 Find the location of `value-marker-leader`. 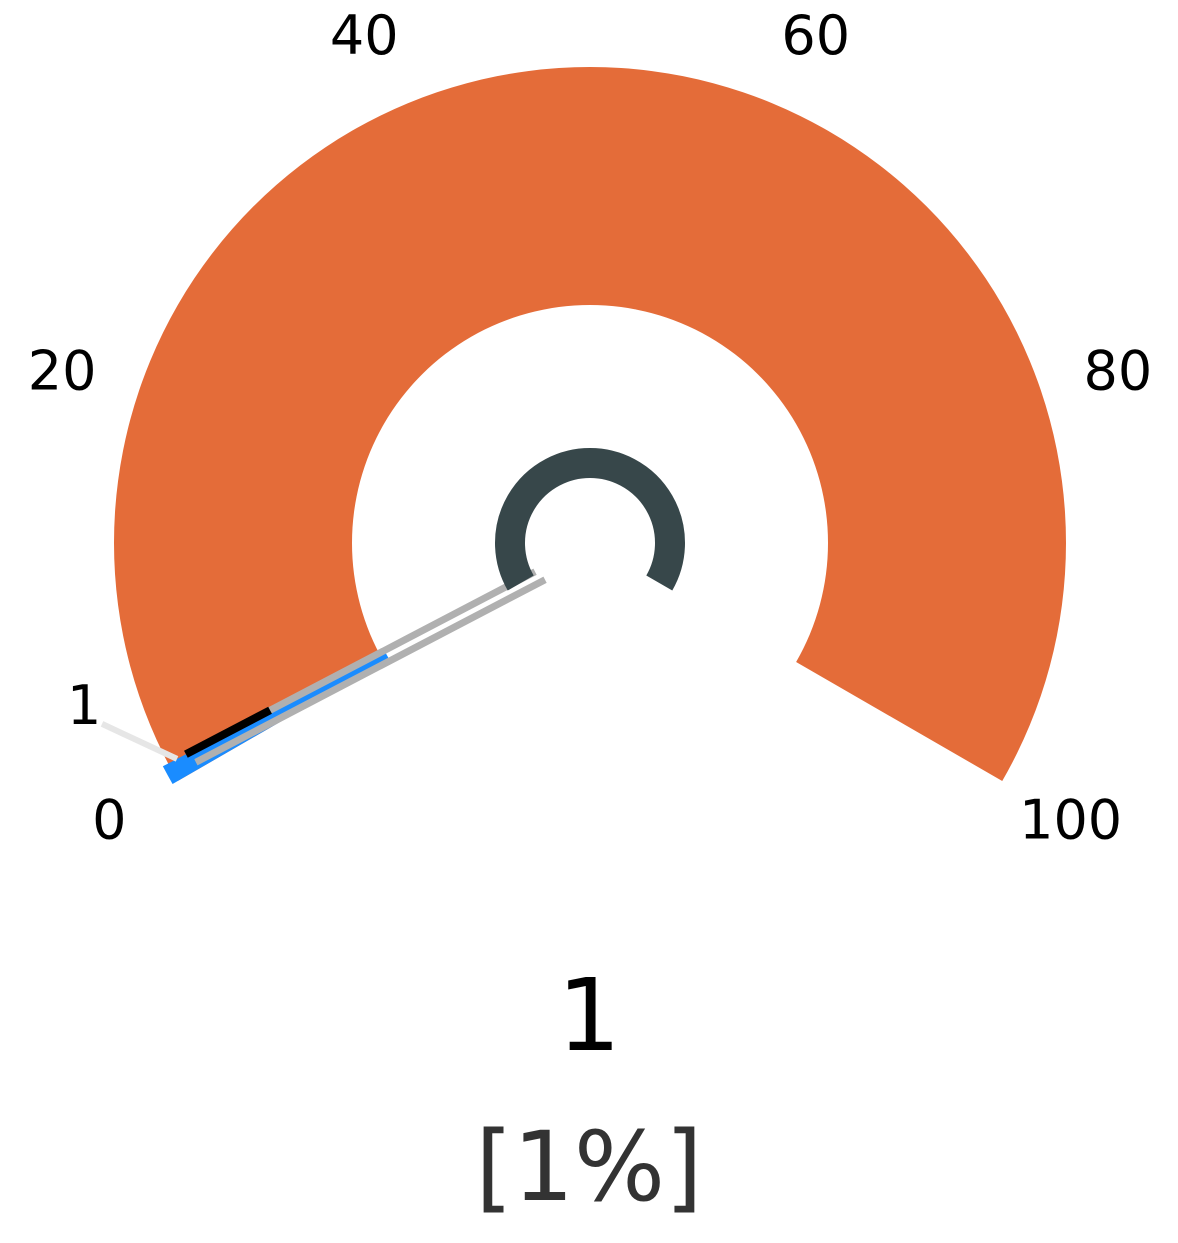

value-marker-leader is located at coordinates (139, 741).